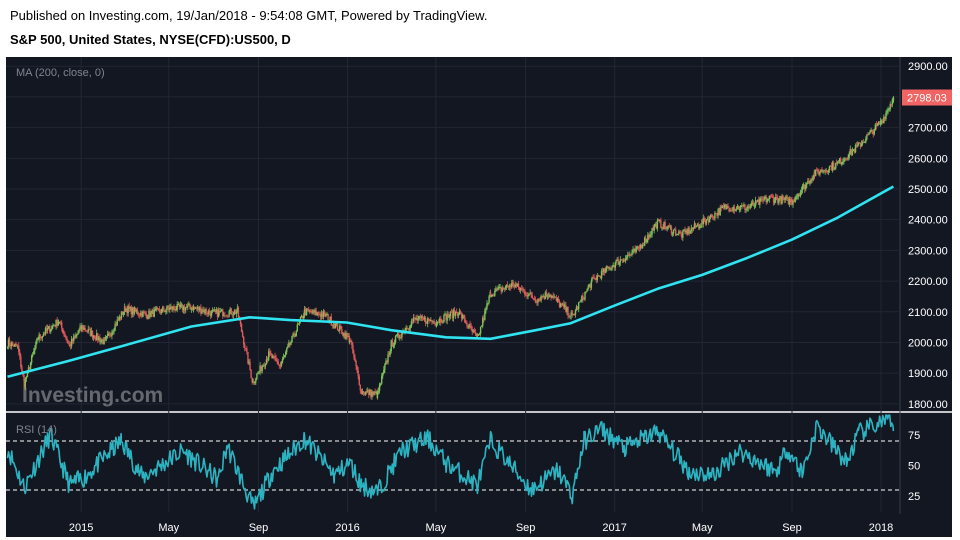 The image size is (960, 540). I want to click on time-tick-label: 2016, so click(347, 528).